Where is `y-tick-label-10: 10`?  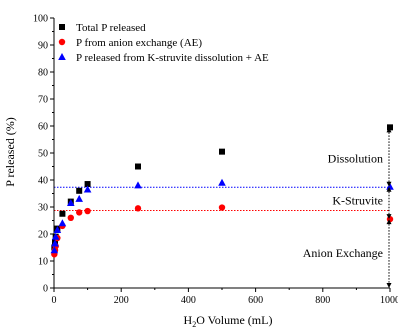
y-tick-label-10: 10 is located at coordinates (43, 262).